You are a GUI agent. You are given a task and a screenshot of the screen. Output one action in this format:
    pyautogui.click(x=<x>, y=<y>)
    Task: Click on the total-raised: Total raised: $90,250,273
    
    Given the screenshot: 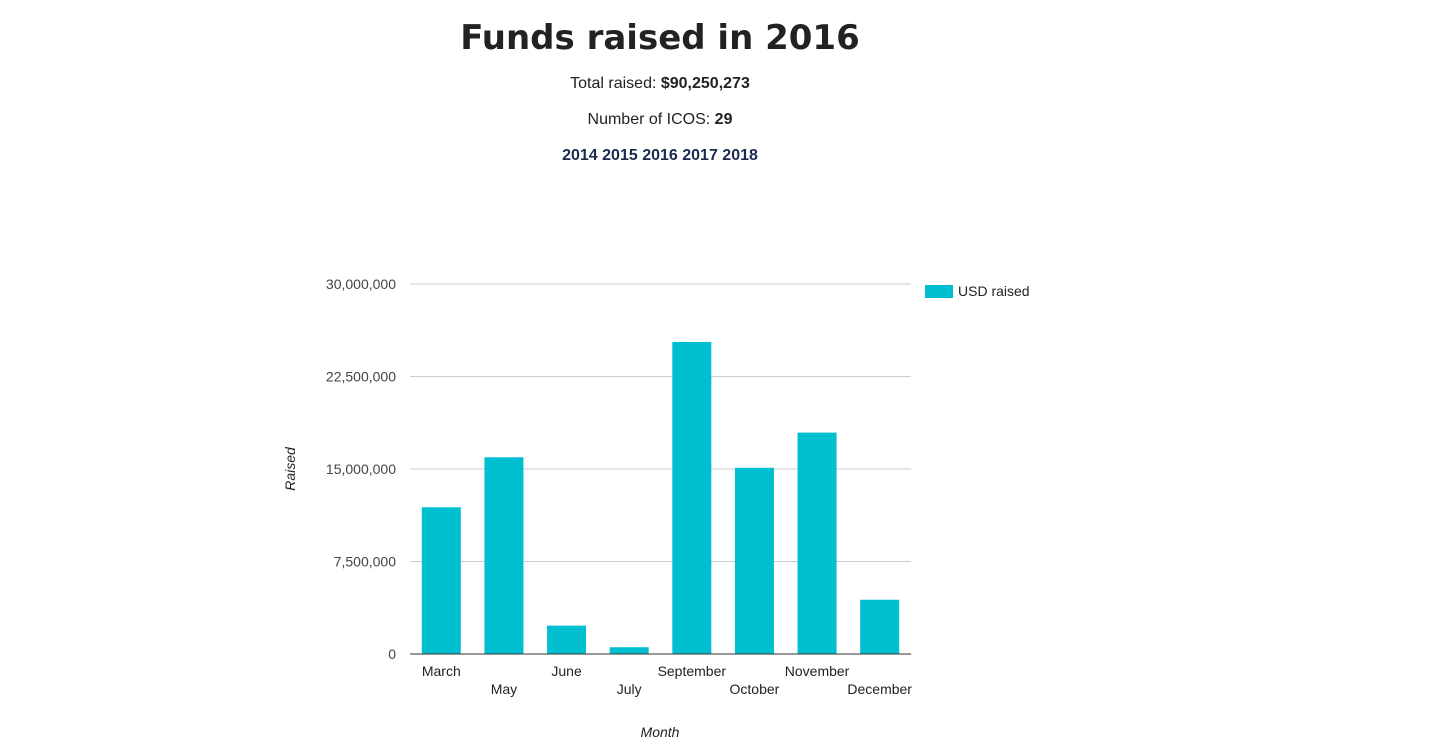 What is the action you would take?
    pyautogui.click(x=660, y=84)
    